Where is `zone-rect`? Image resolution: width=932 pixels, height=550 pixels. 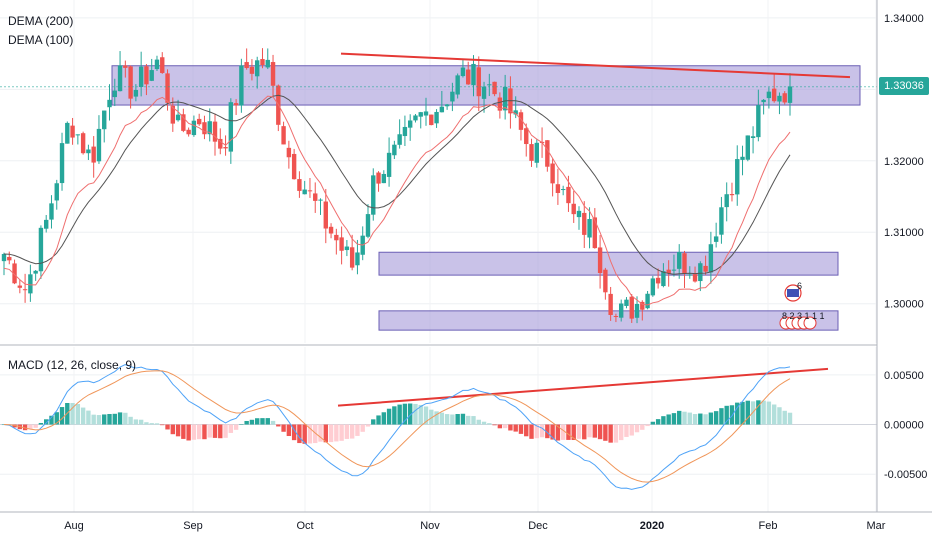 zone-rect is located at coordinates (608, 263).